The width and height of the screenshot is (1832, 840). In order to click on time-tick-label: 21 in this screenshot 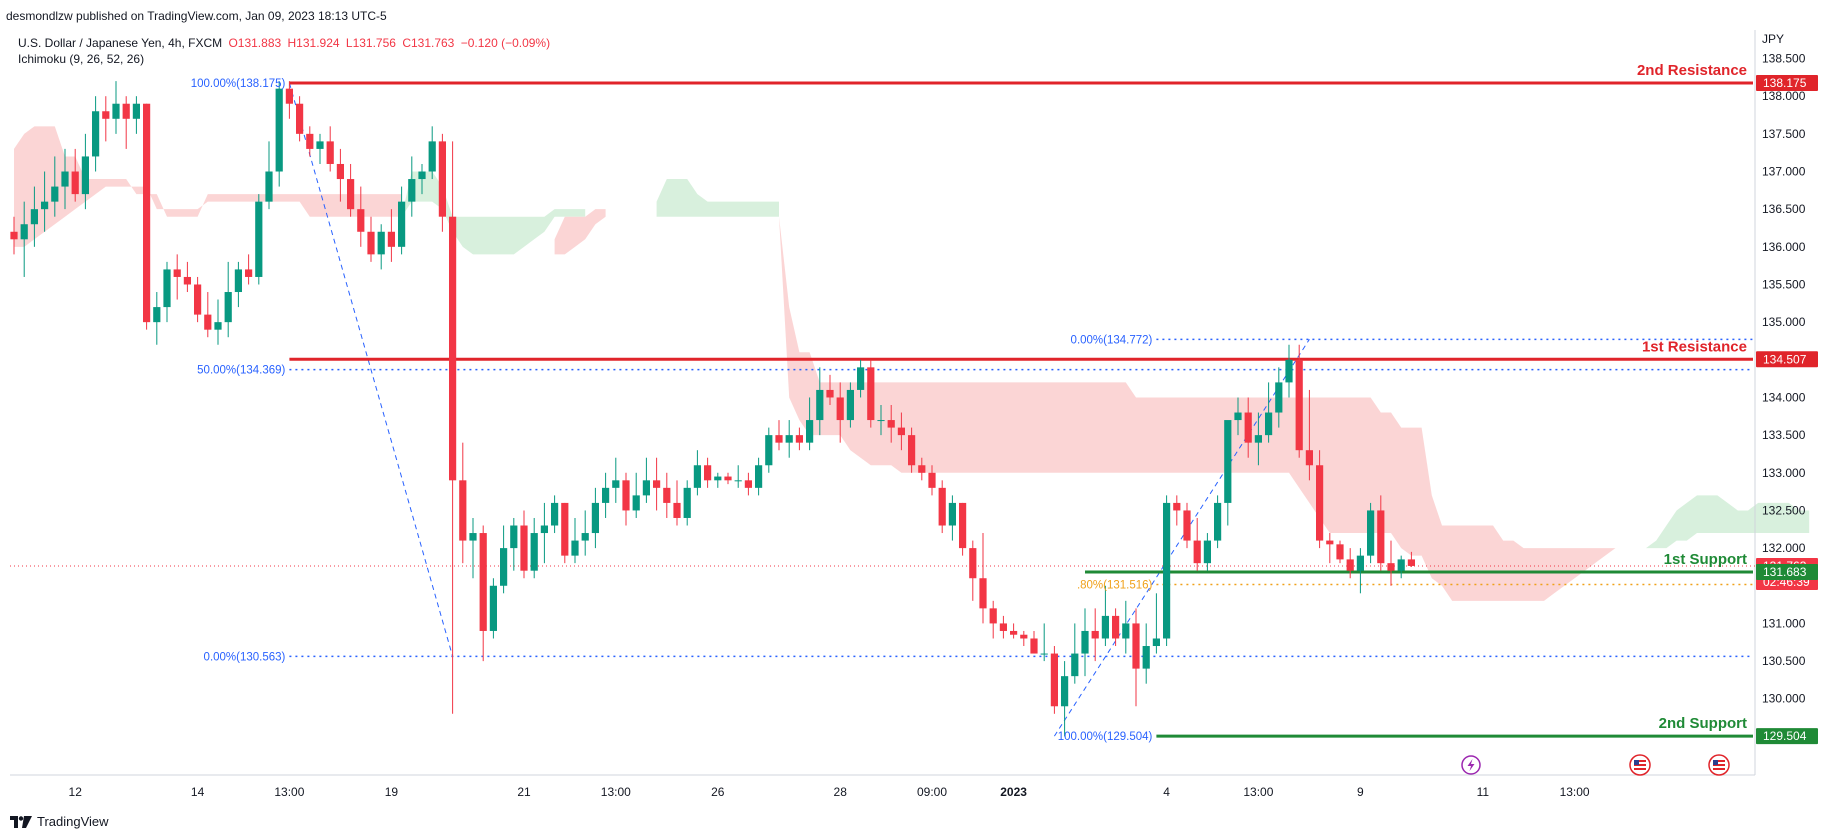, I will do `click(524, 792)`.